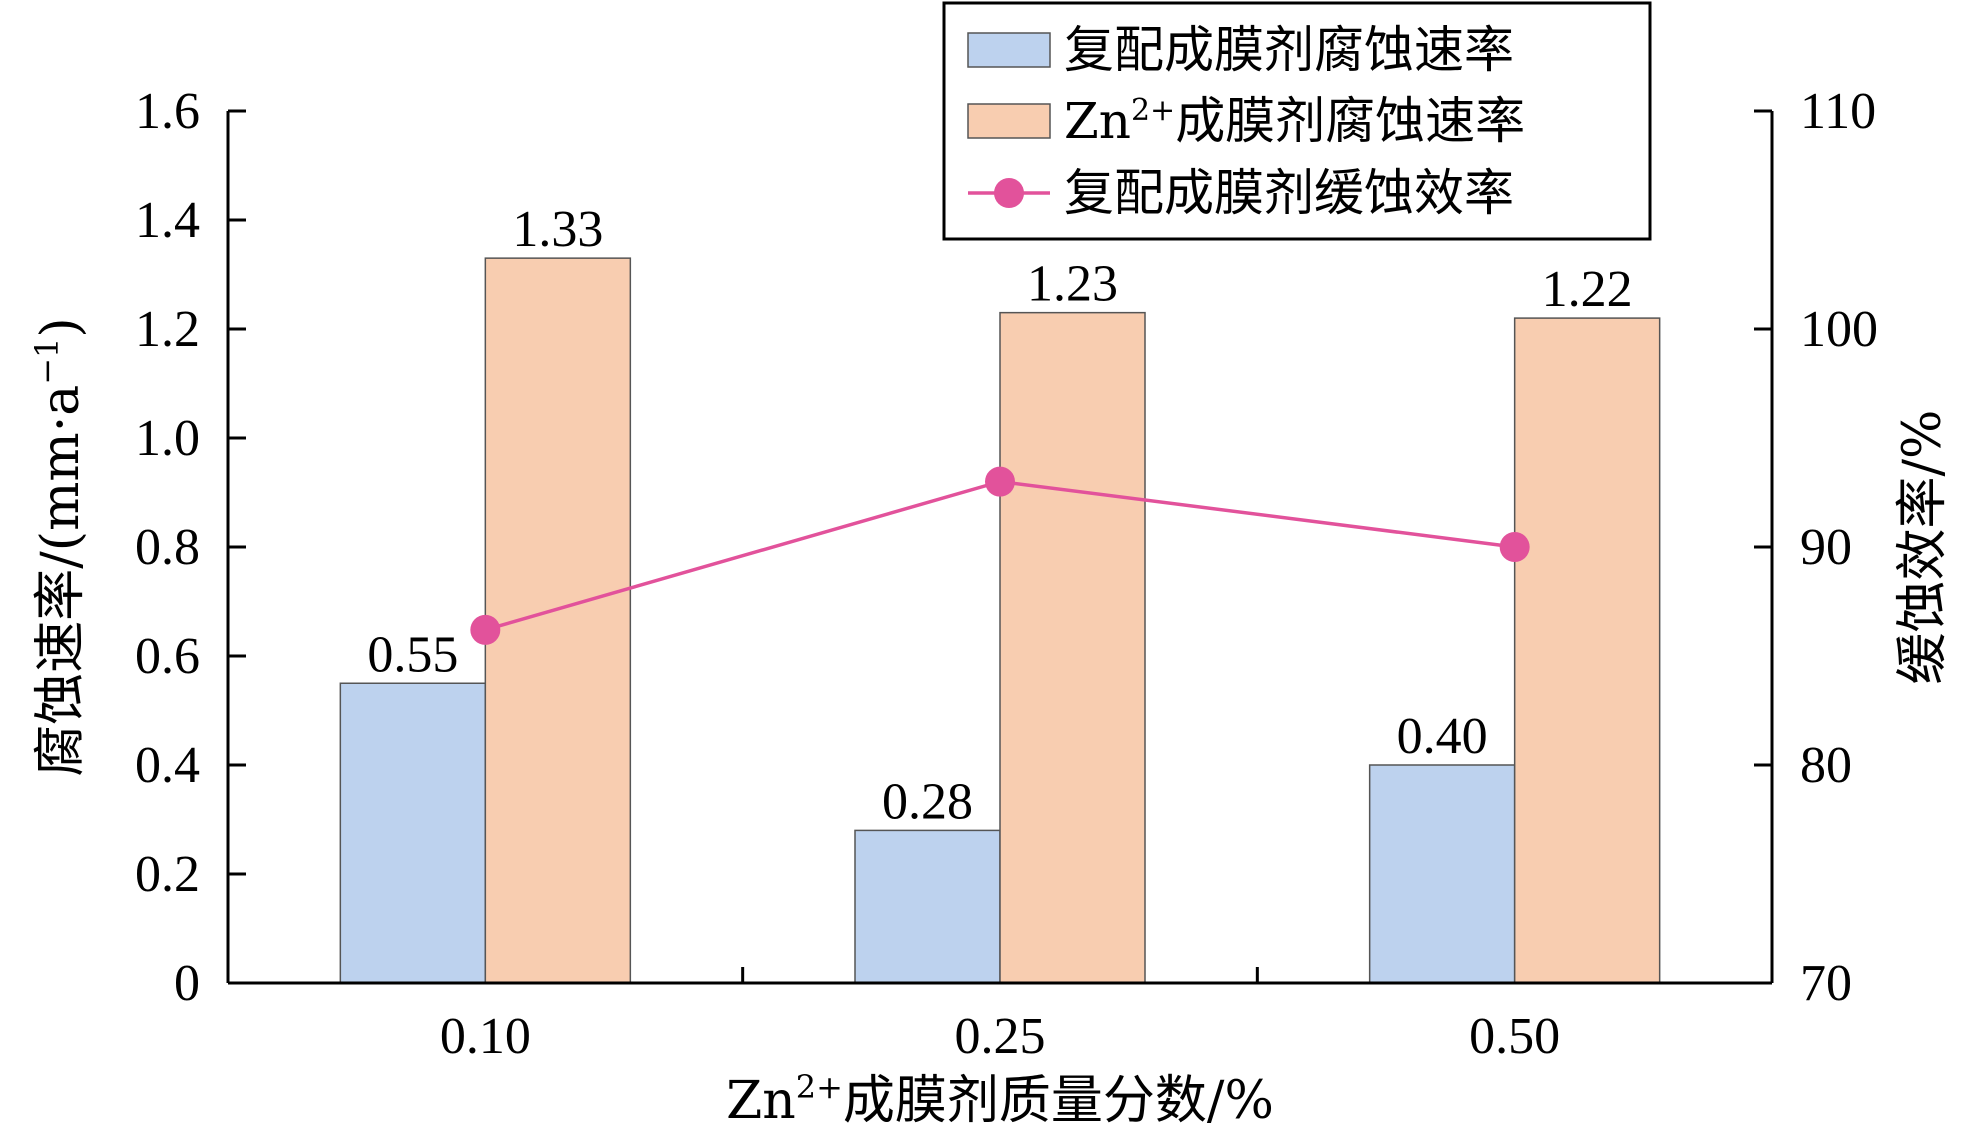 The image size is (1982, 1140). Describe the element at coordinates (1000, 481) in the screenshot. I see `point-inhibition-0.25` at that location.